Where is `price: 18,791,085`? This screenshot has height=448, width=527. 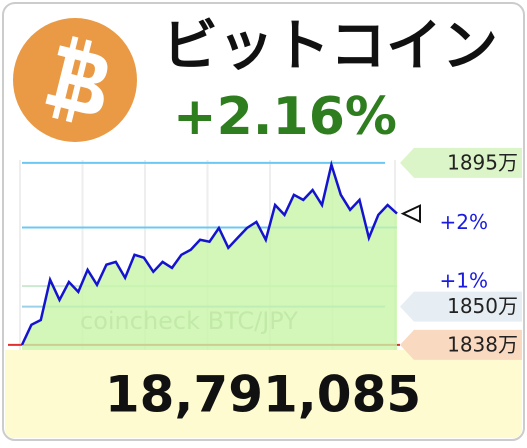
price: 18,791,085 is located at coordinates (263, 395).